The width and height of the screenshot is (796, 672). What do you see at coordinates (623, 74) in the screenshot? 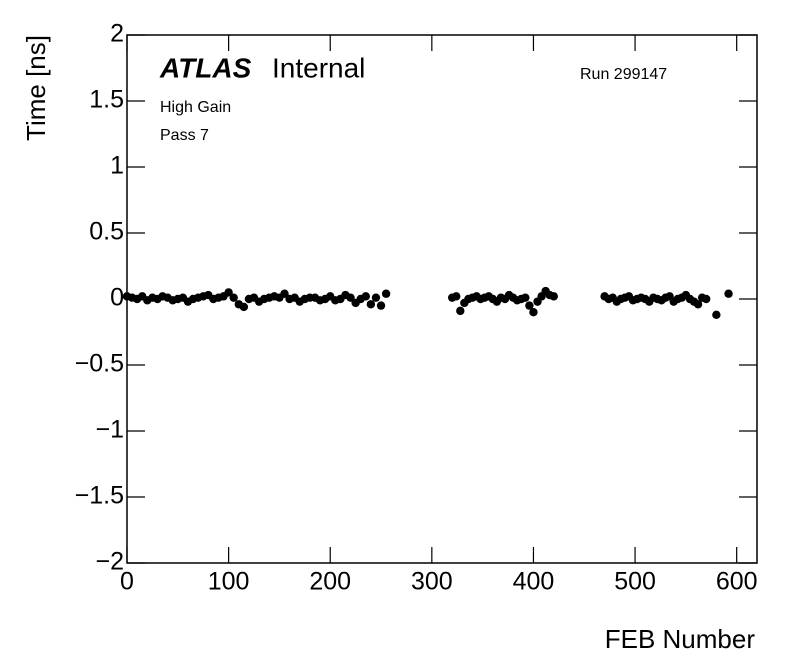
I see `run: Run 299147` at bounding box center [623, 74].